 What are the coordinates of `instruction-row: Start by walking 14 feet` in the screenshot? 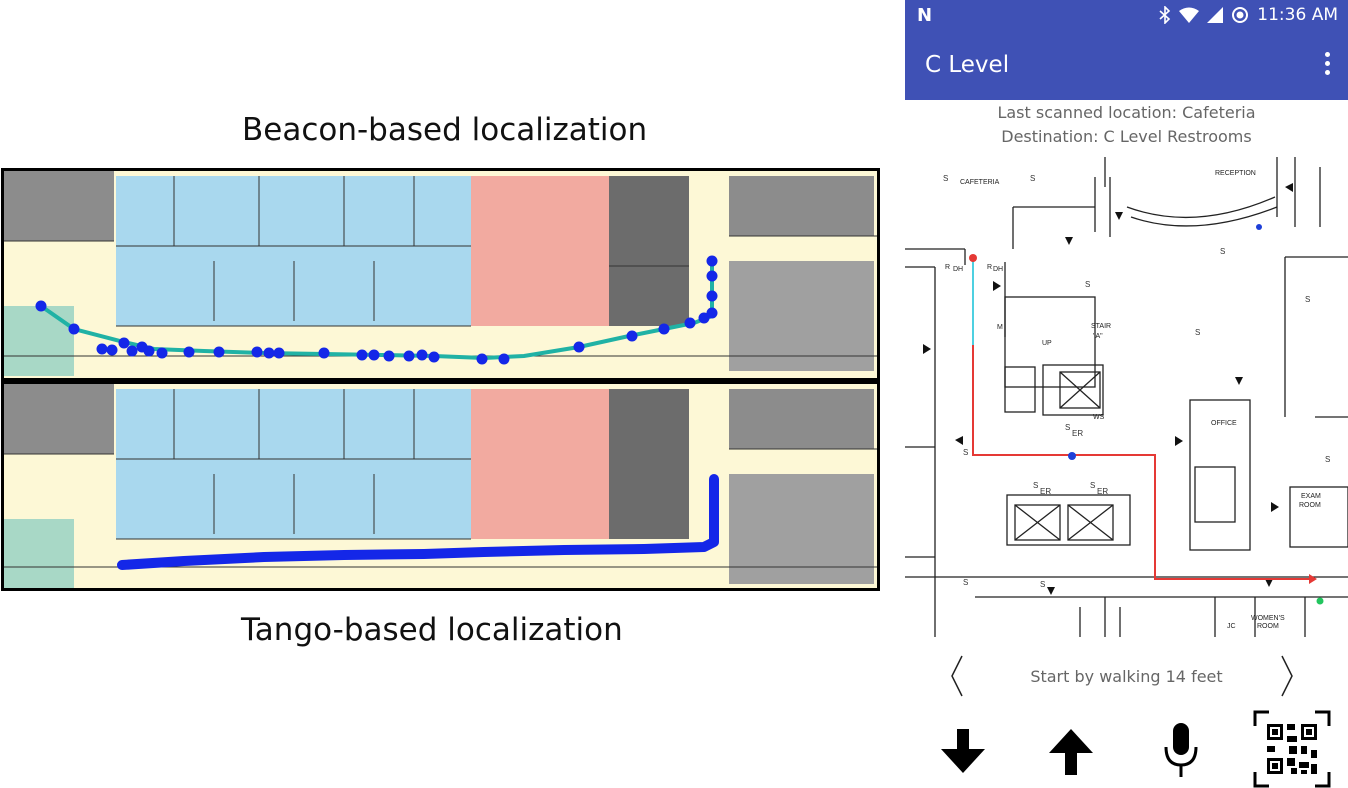 It's located at (1126, 675).